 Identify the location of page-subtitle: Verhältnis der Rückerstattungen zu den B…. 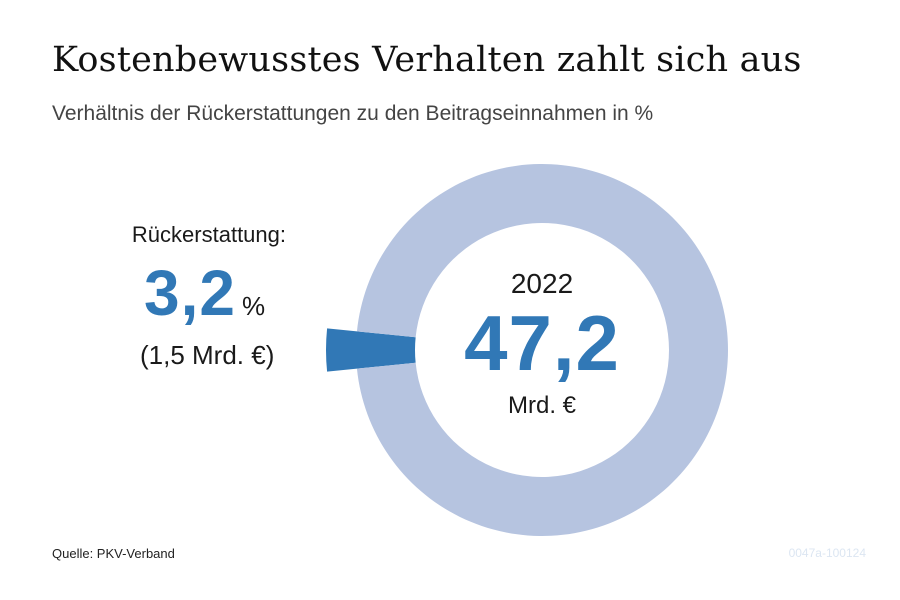
(353, 113).